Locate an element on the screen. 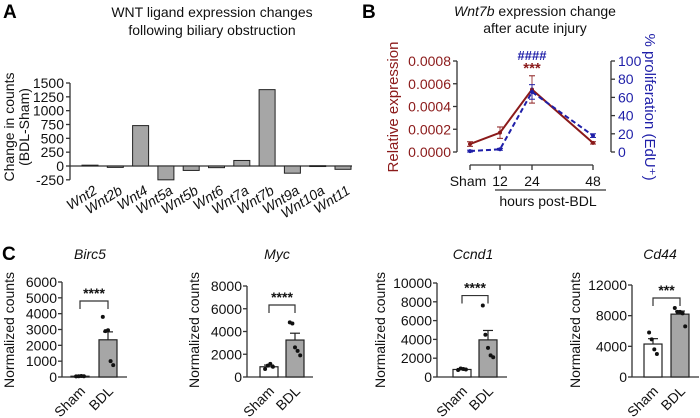  bar-Wnt7a is located at coordinates (242, 163).